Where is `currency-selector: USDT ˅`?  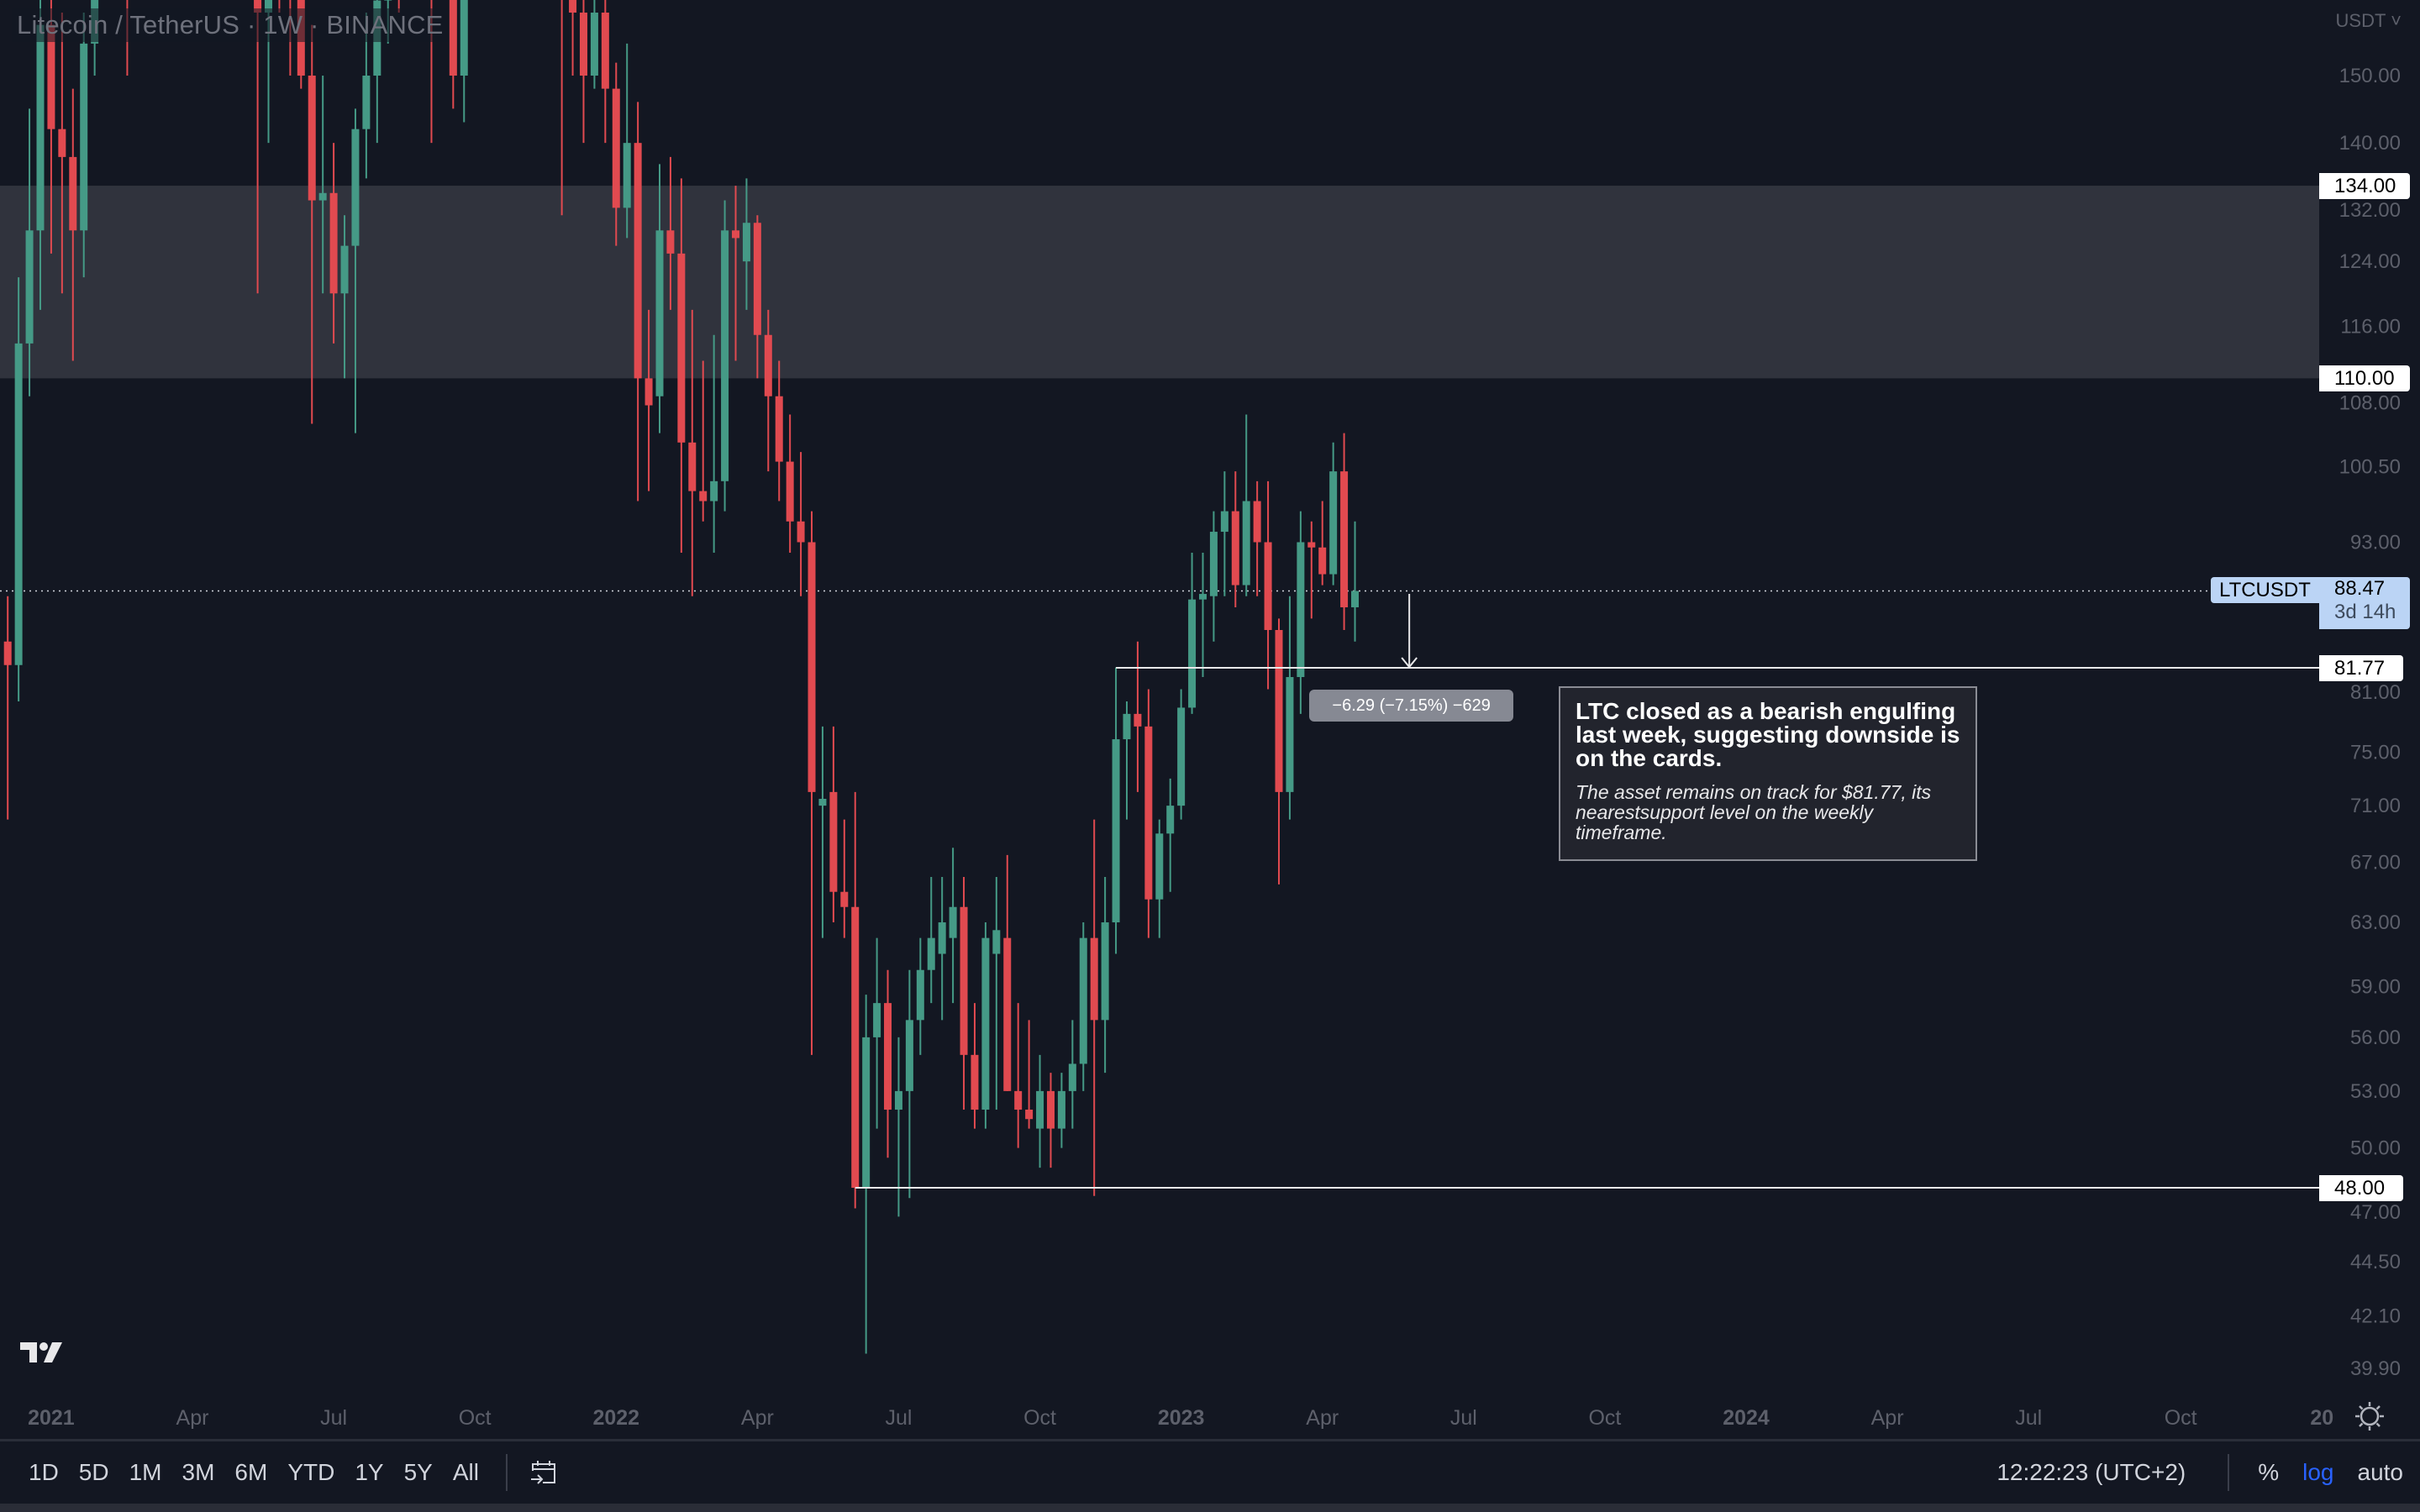
currency-selector: USDT ˅ is located at coordinates (2369, 21).